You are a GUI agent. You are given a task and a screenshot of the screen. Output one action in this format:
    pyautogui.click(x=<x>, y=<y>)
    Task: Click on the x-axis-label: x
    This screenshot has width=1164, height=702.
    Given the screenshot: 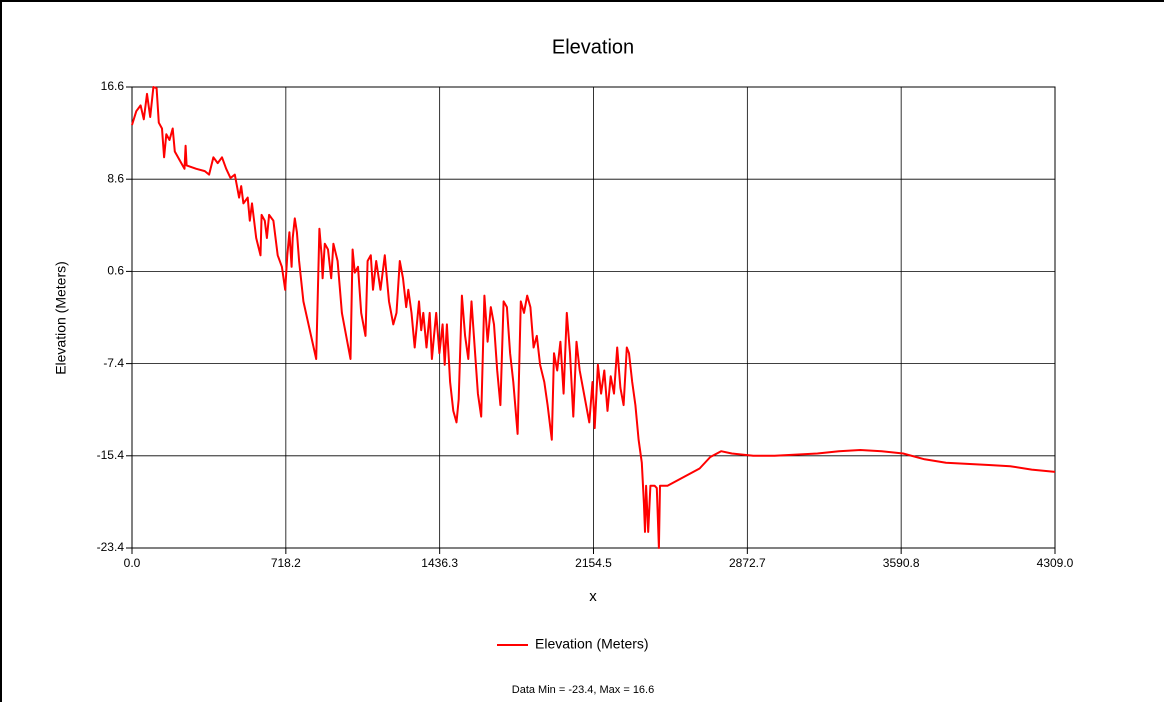 What is the action you would take?
    pyautogui.click(x=593, y=596)
    